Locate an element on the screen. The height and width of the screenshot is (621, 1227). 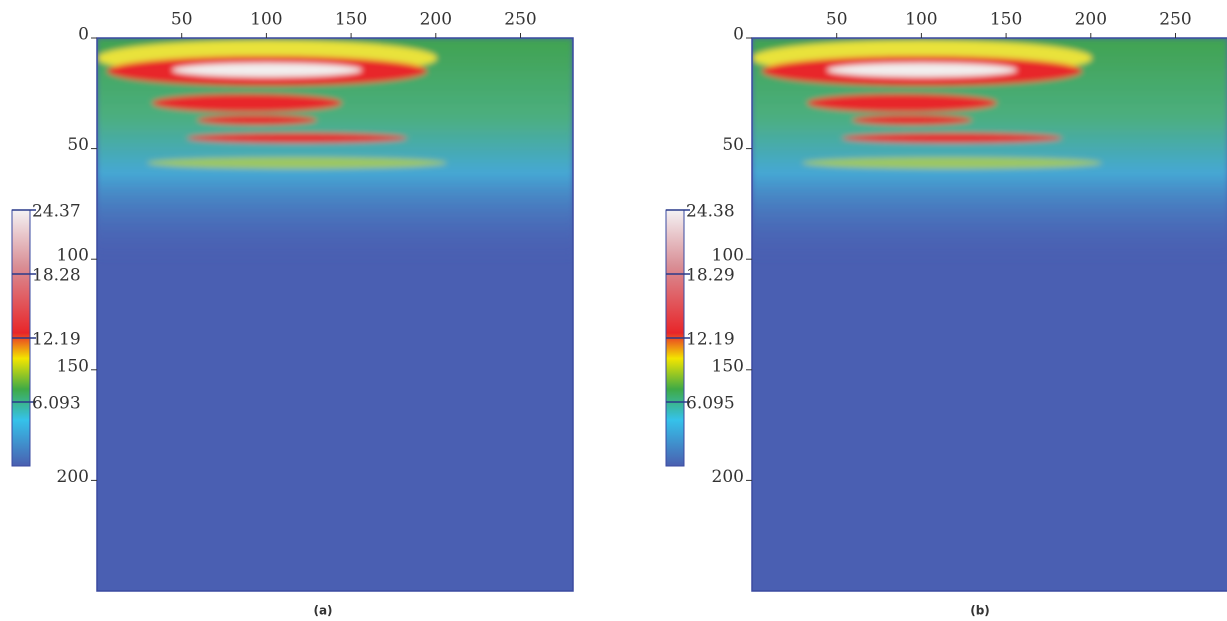
colorbar-tick-label: 24.37 is located at coordinates (56, 212).